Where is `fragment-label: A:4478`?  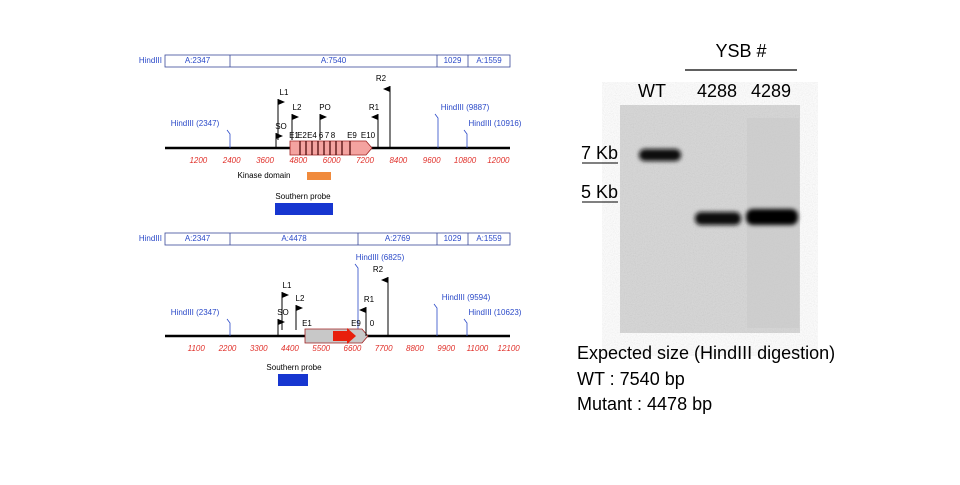
fragment-label: A:4478 is located at coordinates (294, 238).